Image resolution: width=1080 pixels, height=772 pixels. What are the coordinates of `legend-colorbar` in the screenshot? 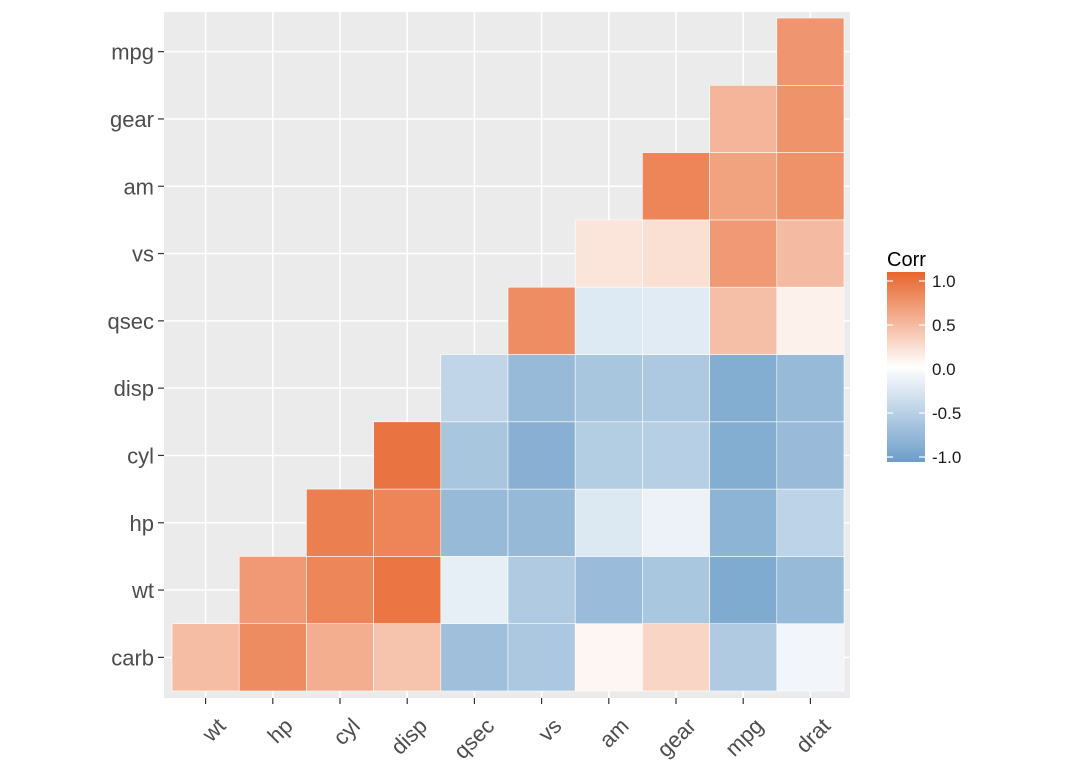 It's located at (906, 367).